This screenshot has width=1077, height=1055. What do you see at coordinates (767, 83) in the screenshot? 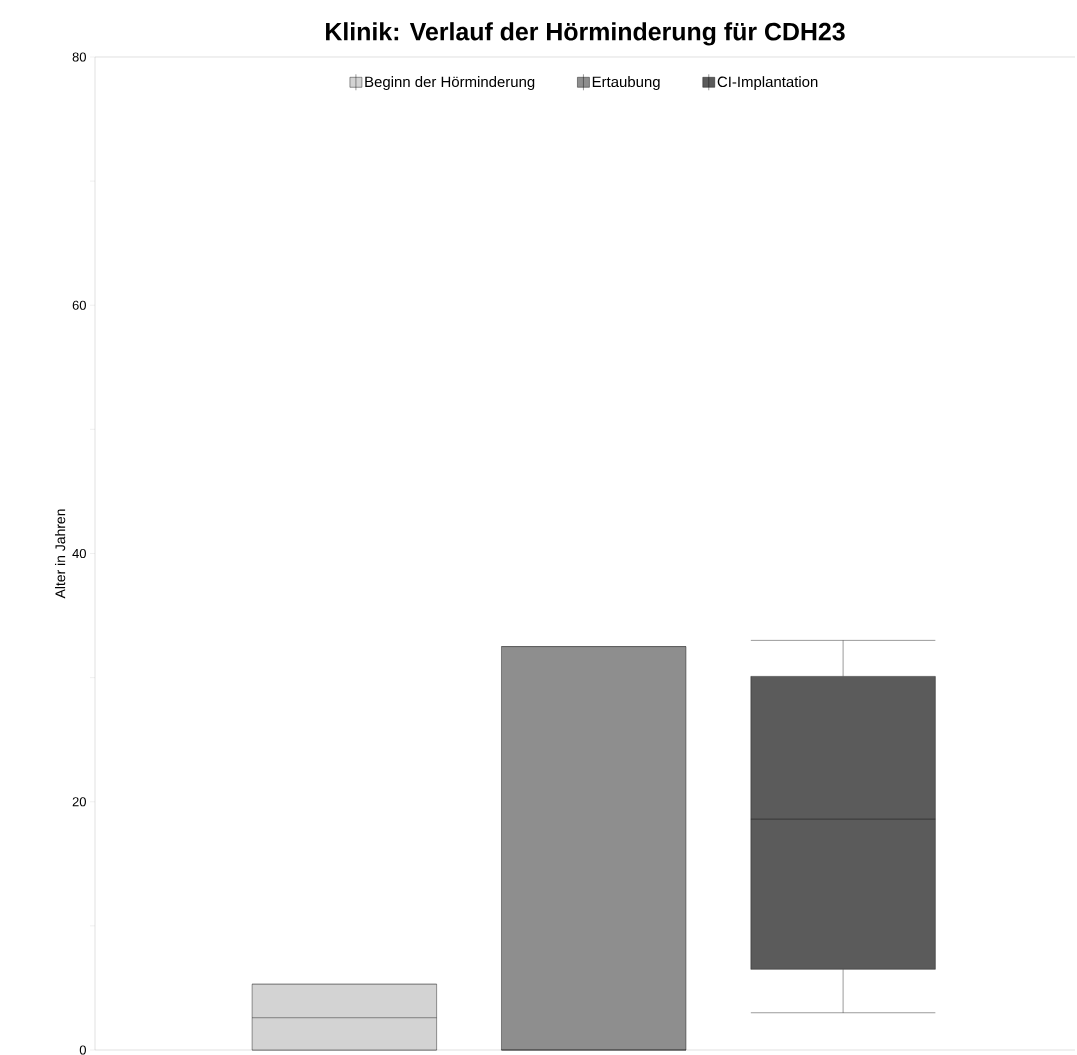
I see `legend-label: CI-Implantation` at bounding box center [767, 83].